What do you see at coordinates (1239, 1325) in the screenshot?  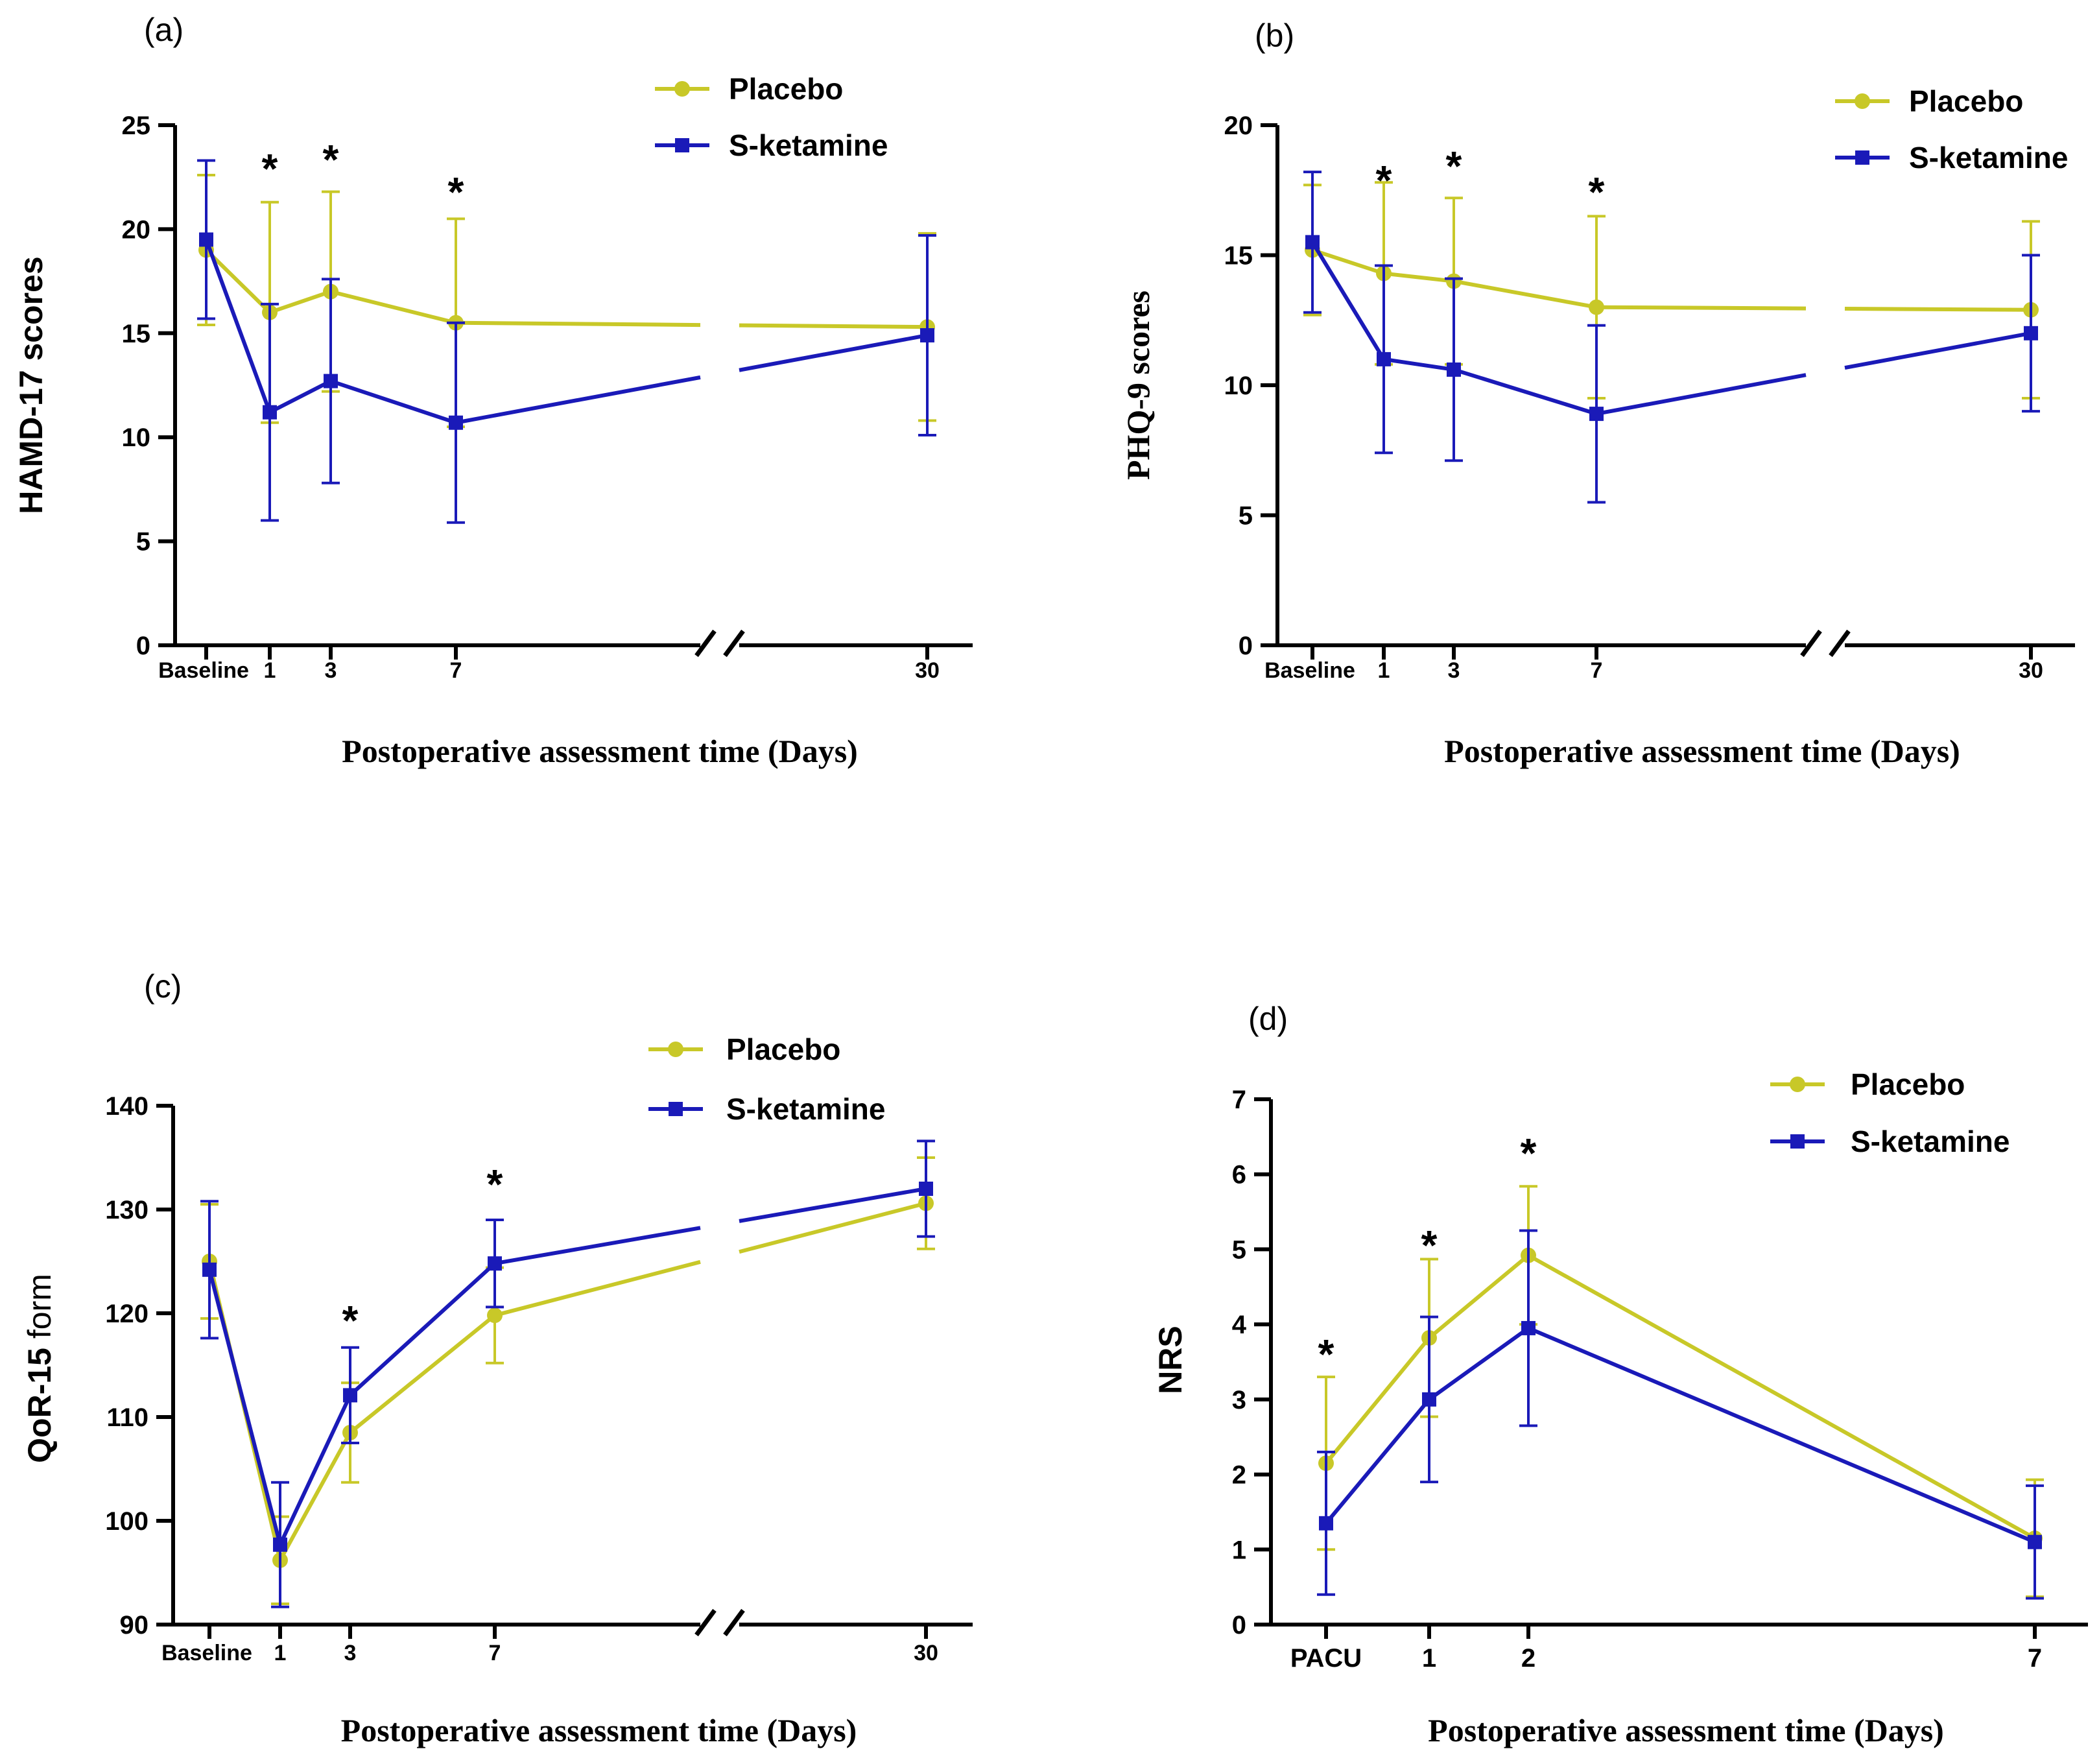 I see `y-tick-label: 4` at bounding box center [1239, 1325].